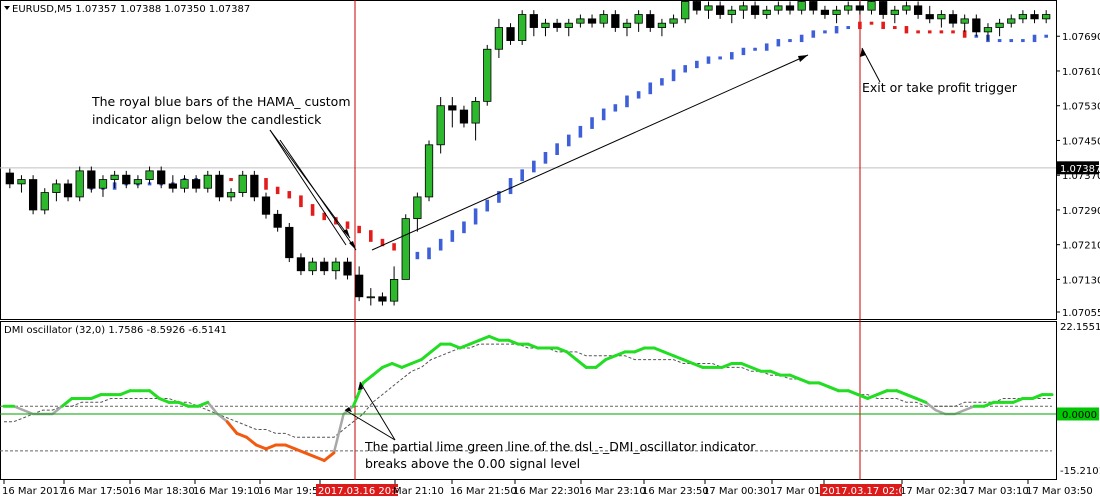 This screenshot has width=1100, height=500. I want to click on time-tick-label: 16 Mar 21:50, so click(483, 491).